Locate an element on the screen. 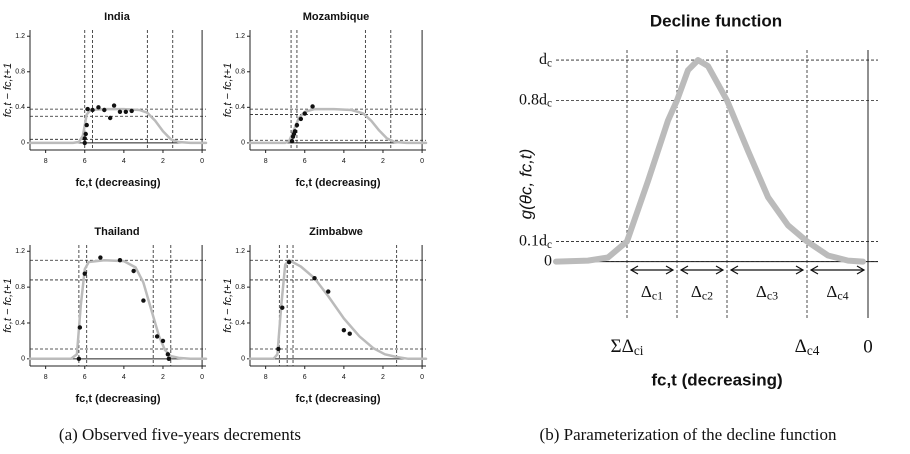  y-tick-label: 0.8dc is located at coordinates (535, 100).